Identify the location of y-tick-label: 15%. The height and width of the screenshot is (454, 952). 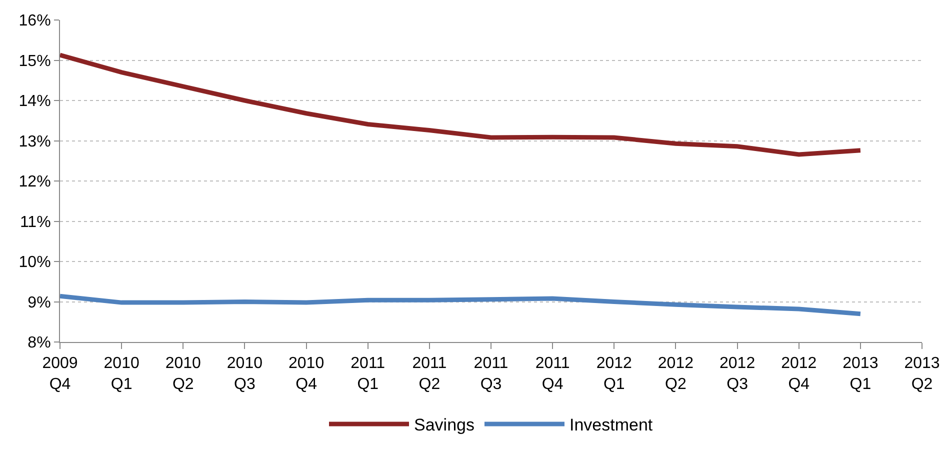
(34, 61).